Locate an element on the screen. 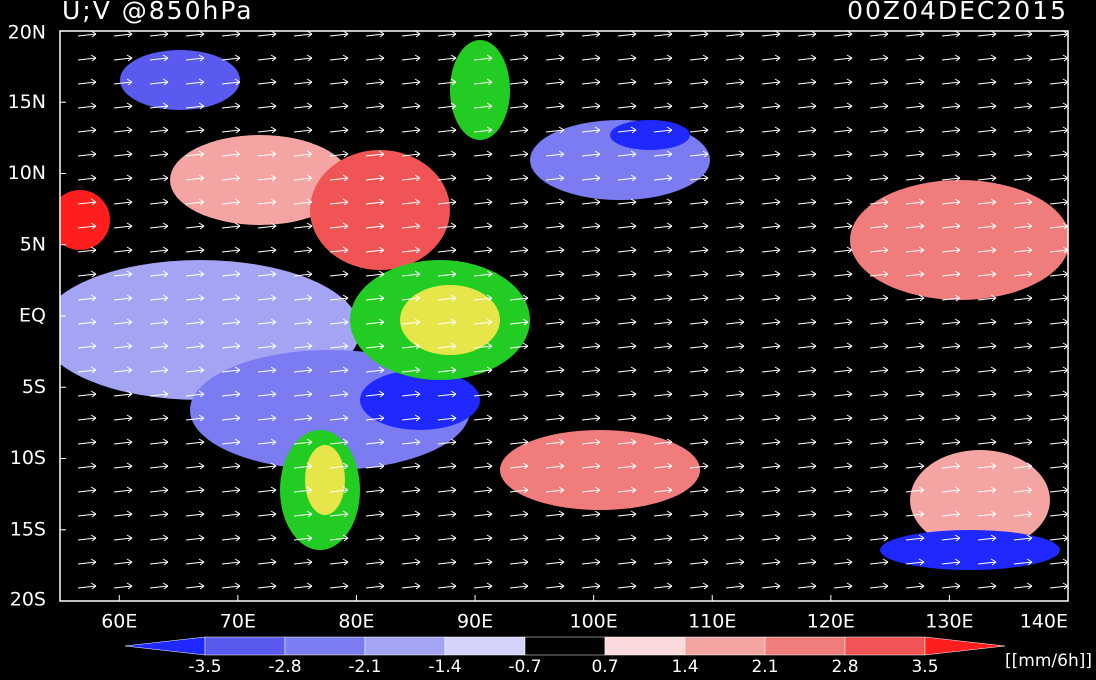  colorbar-lower is located at coordinates (165, 646).